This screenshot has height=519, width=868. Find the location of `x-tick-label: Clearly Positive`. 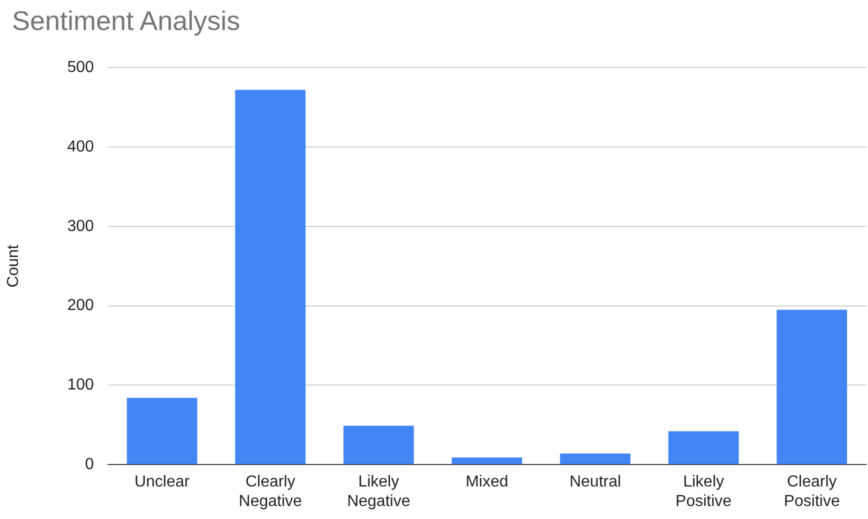

x-tick-label: Clearly Positive is located at coordinates (812, 492).